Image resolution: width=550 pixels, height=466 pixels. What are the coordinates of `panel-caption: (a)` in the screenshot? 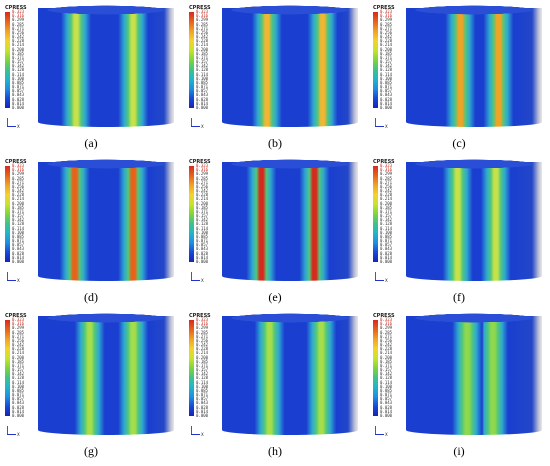 It's located at (91, 143).